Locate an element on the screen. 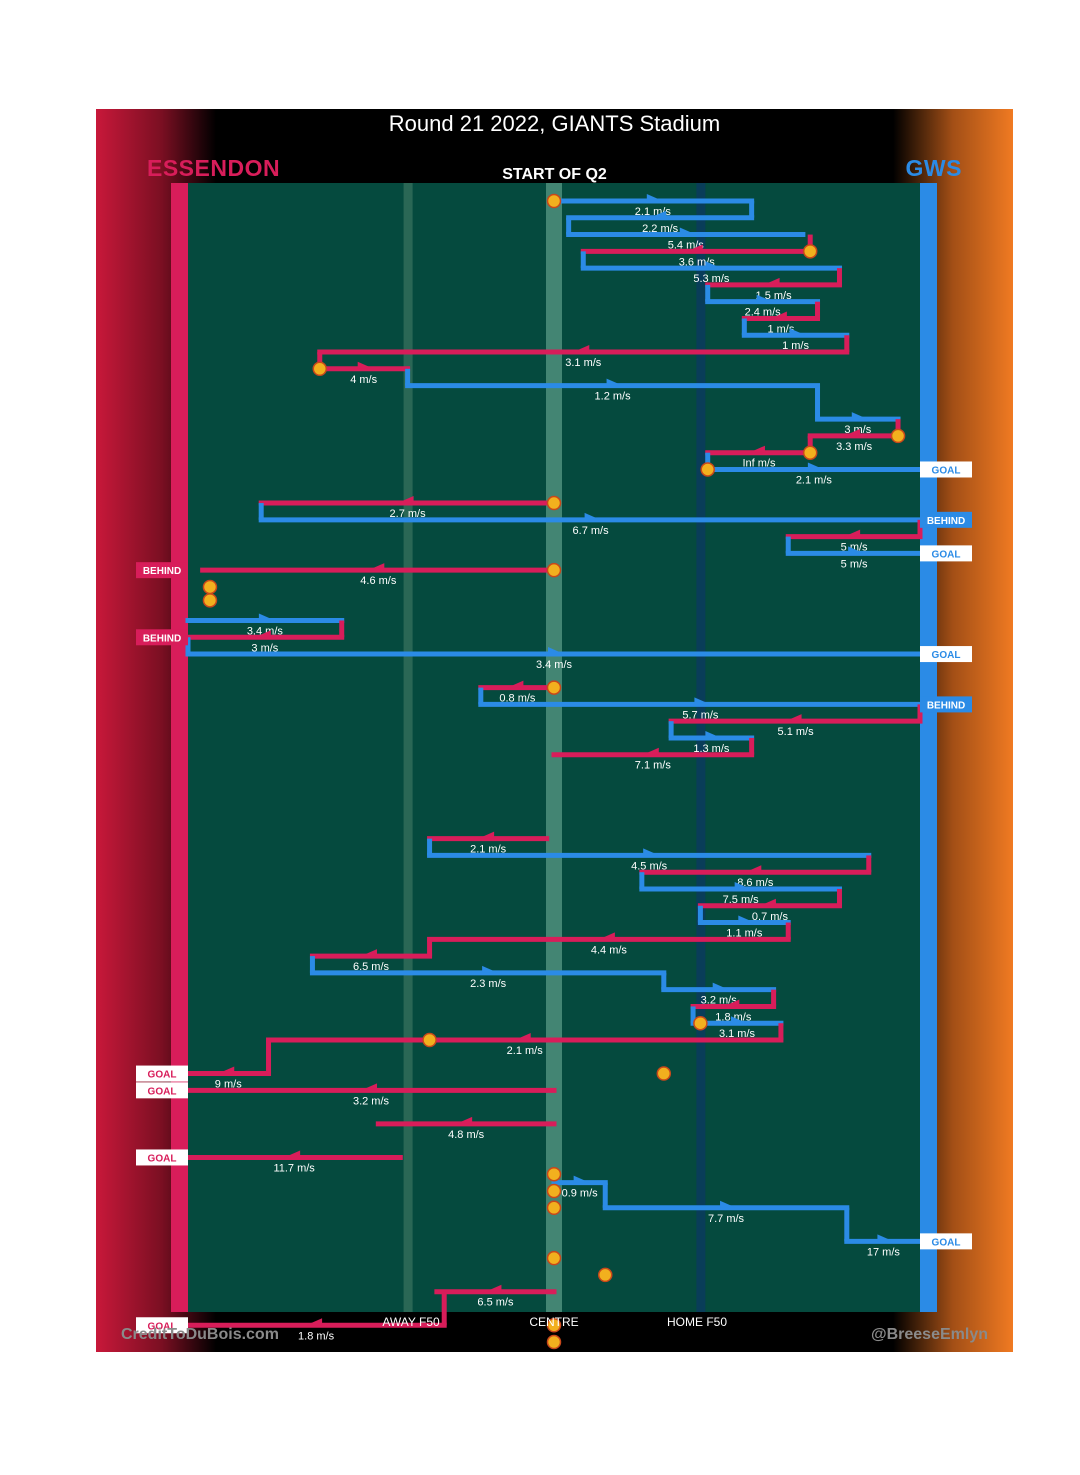 The height and width of the screenshot is (1475, 1080). chain-segment-gws: 3.4 m/s is located at coordinates (554, 654).